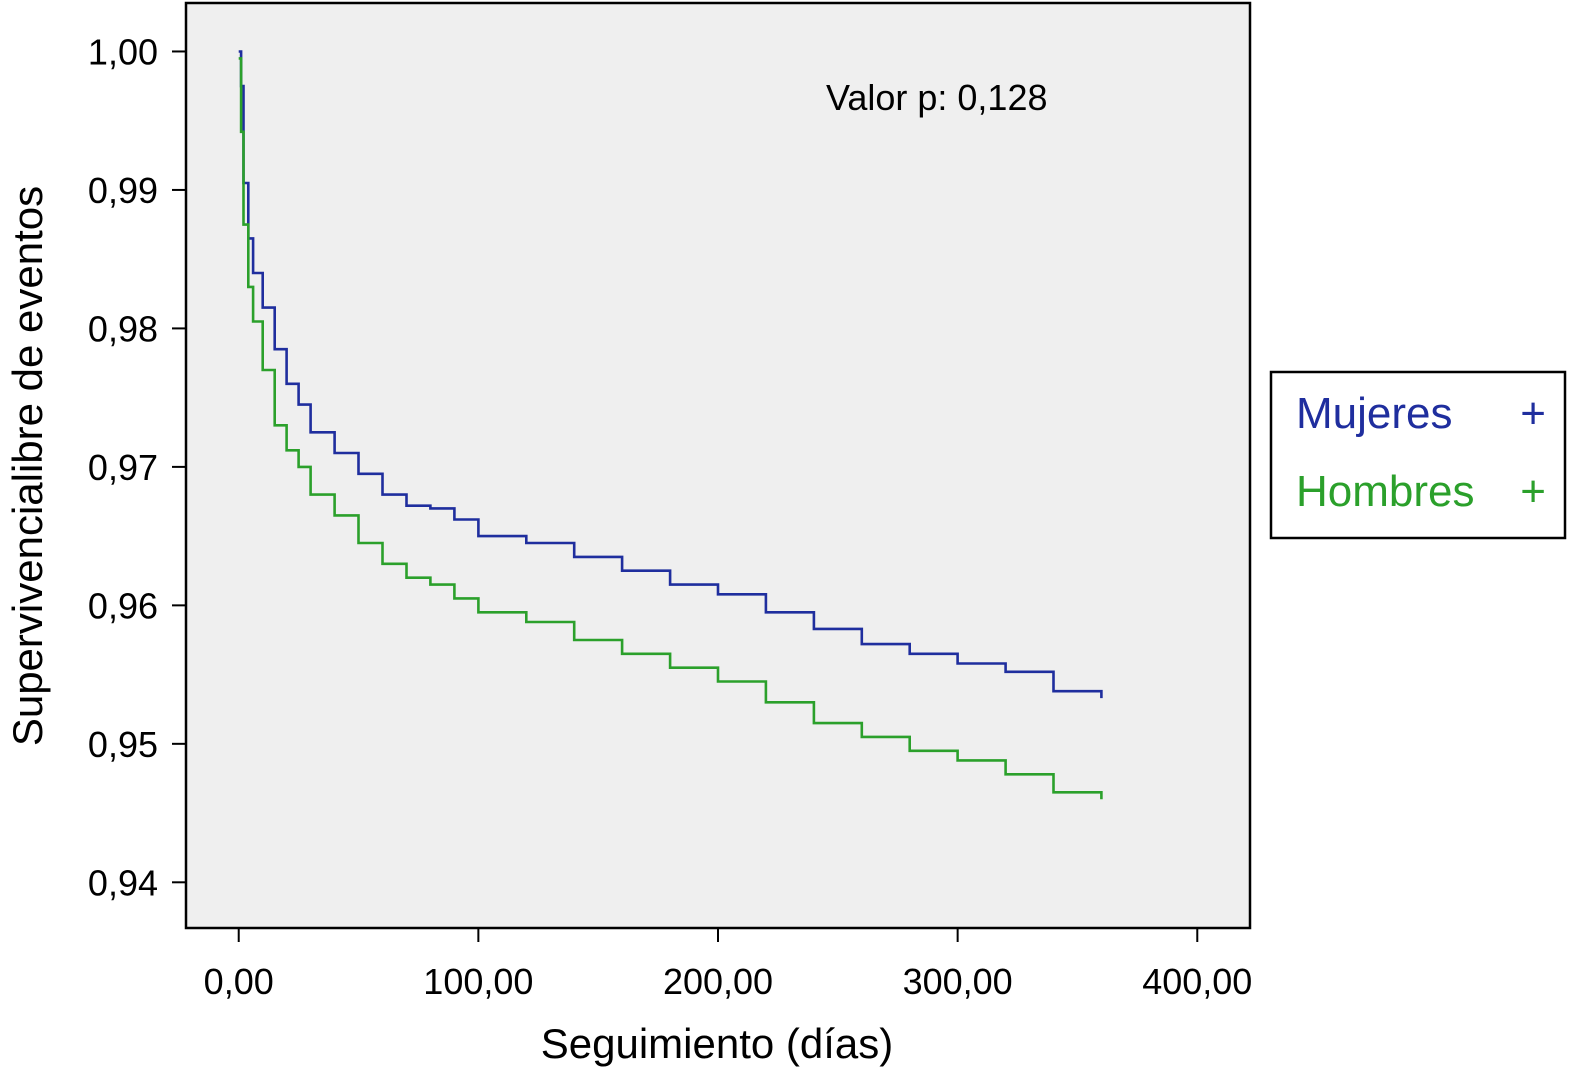  I want to click on x-tick-label: 0,00, so click(239, 981).